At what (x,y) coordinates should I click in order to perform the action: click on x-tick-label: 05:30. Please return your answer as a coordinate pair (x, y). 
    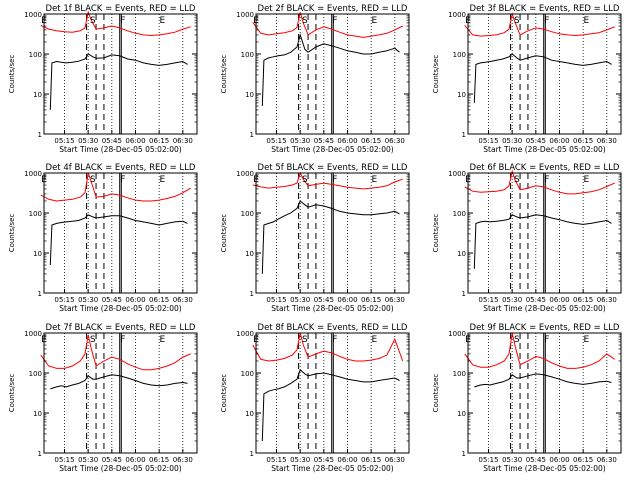
    Looking at the image, I should click on (512, 300).